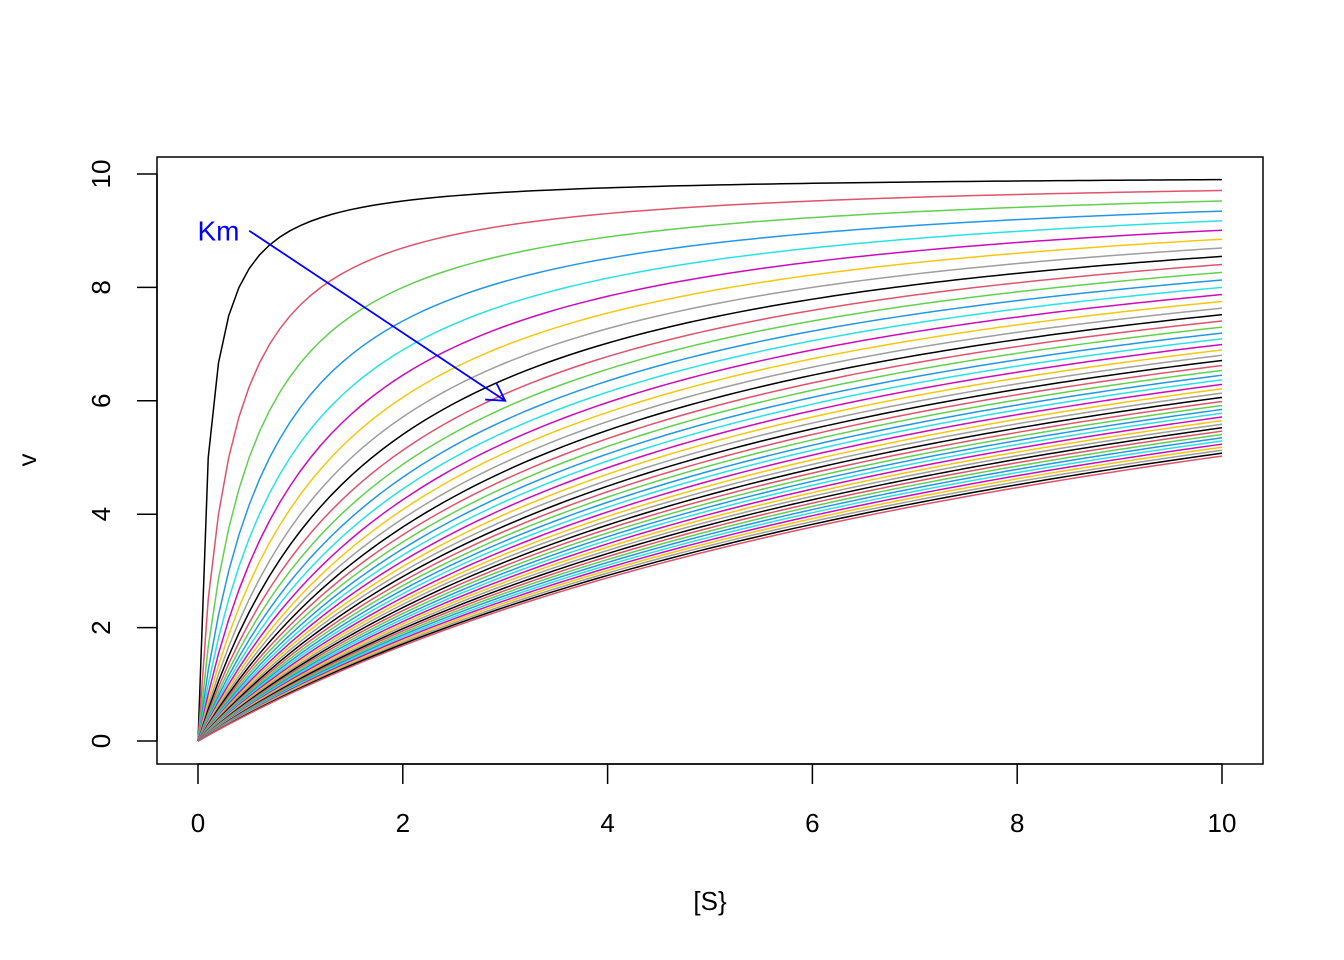 This screenshot has width=1344, height=960. I want to click on x-tick: 2, so click(403, 801).